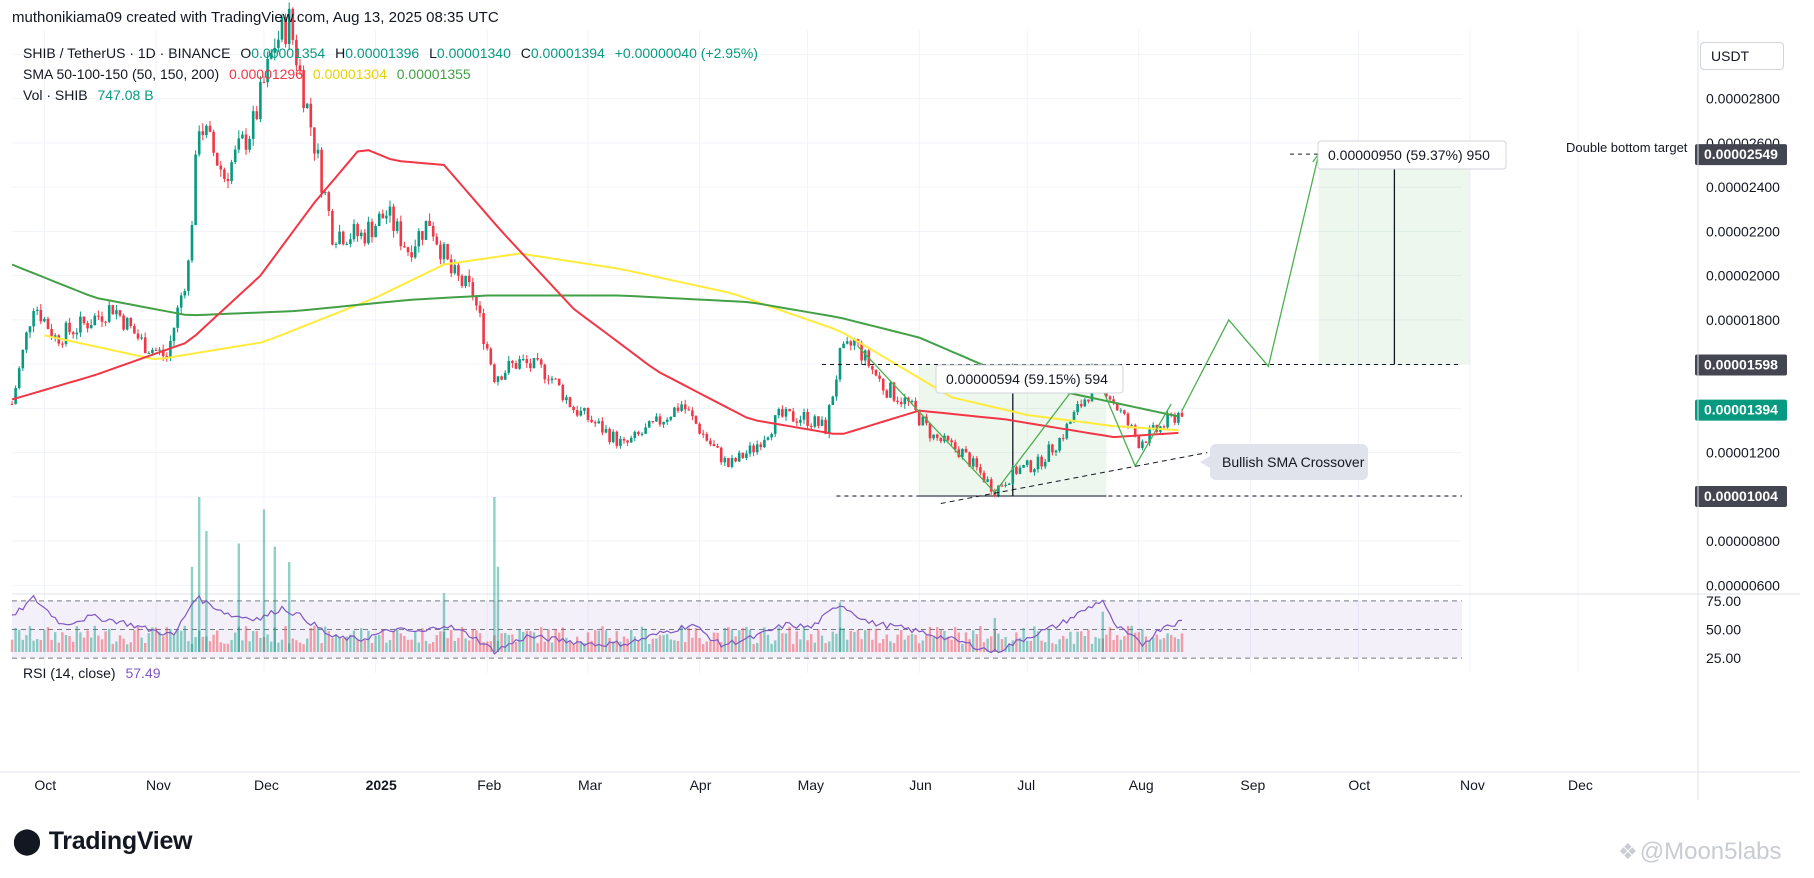 This screenshot has width=1814, height=878. I want to click on rsi-value: 57.49, so click(143, 673).